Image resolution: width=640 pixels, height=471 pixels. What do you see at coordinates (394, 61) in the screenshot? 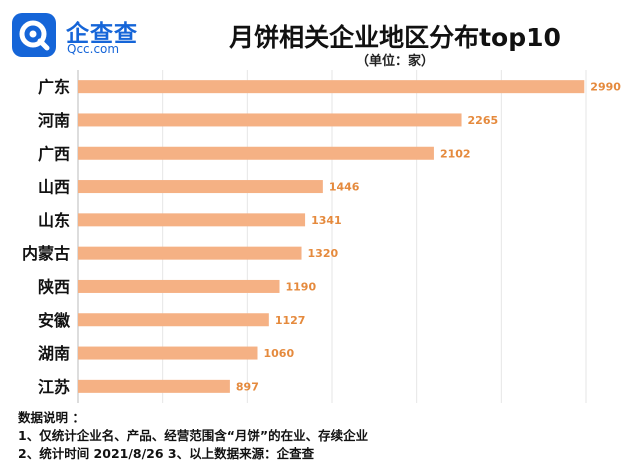
I see `chart-subtitle: （单位：家）` at bounding box center [394, 61].